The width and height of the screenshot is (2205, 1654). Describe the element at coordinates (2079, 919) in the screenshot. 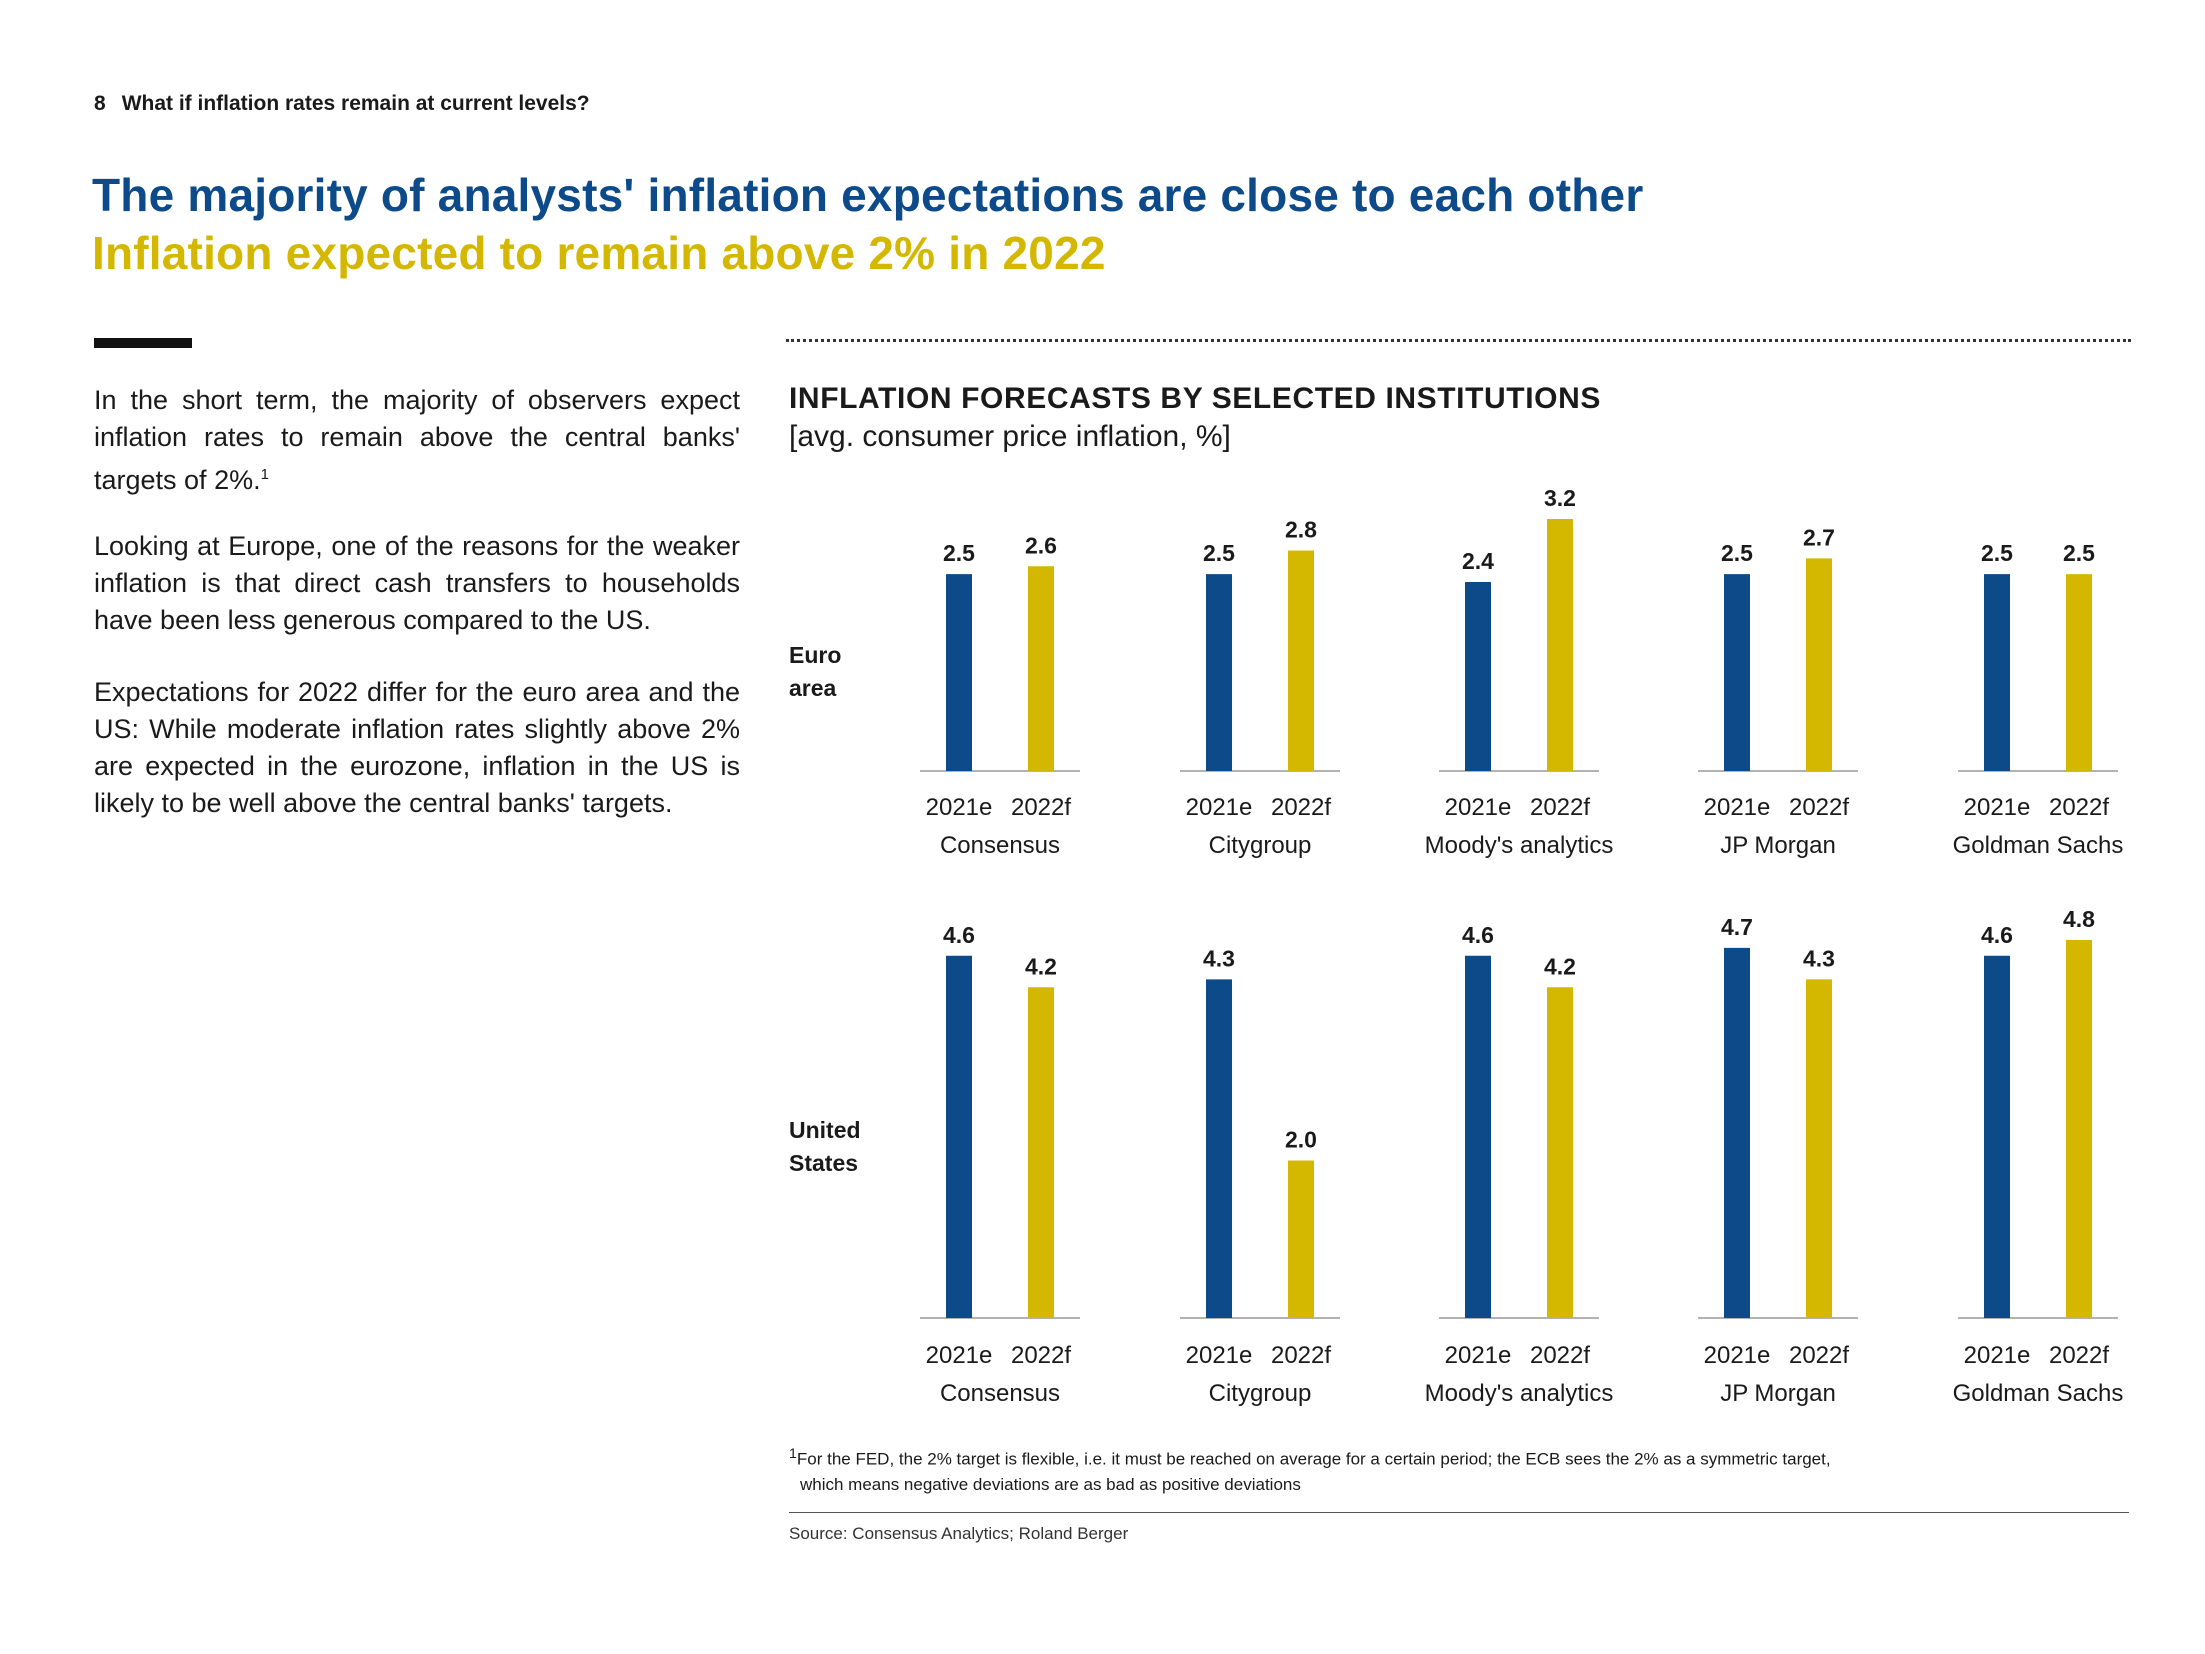

I see `data-label: 4.8` at that location.